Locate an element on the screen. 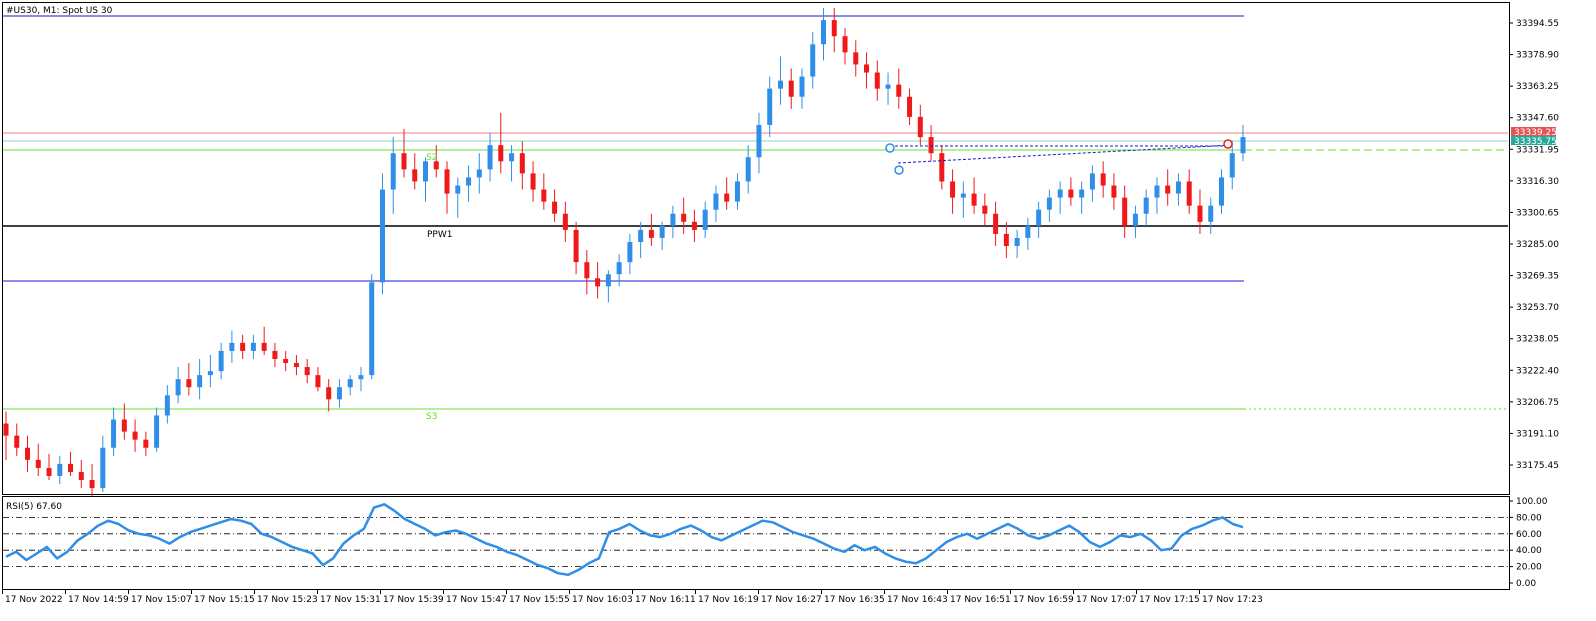 This screenshot has width=1596, height=621. price-tick-label: 33316.30 is located at coordinates (1537, 182).